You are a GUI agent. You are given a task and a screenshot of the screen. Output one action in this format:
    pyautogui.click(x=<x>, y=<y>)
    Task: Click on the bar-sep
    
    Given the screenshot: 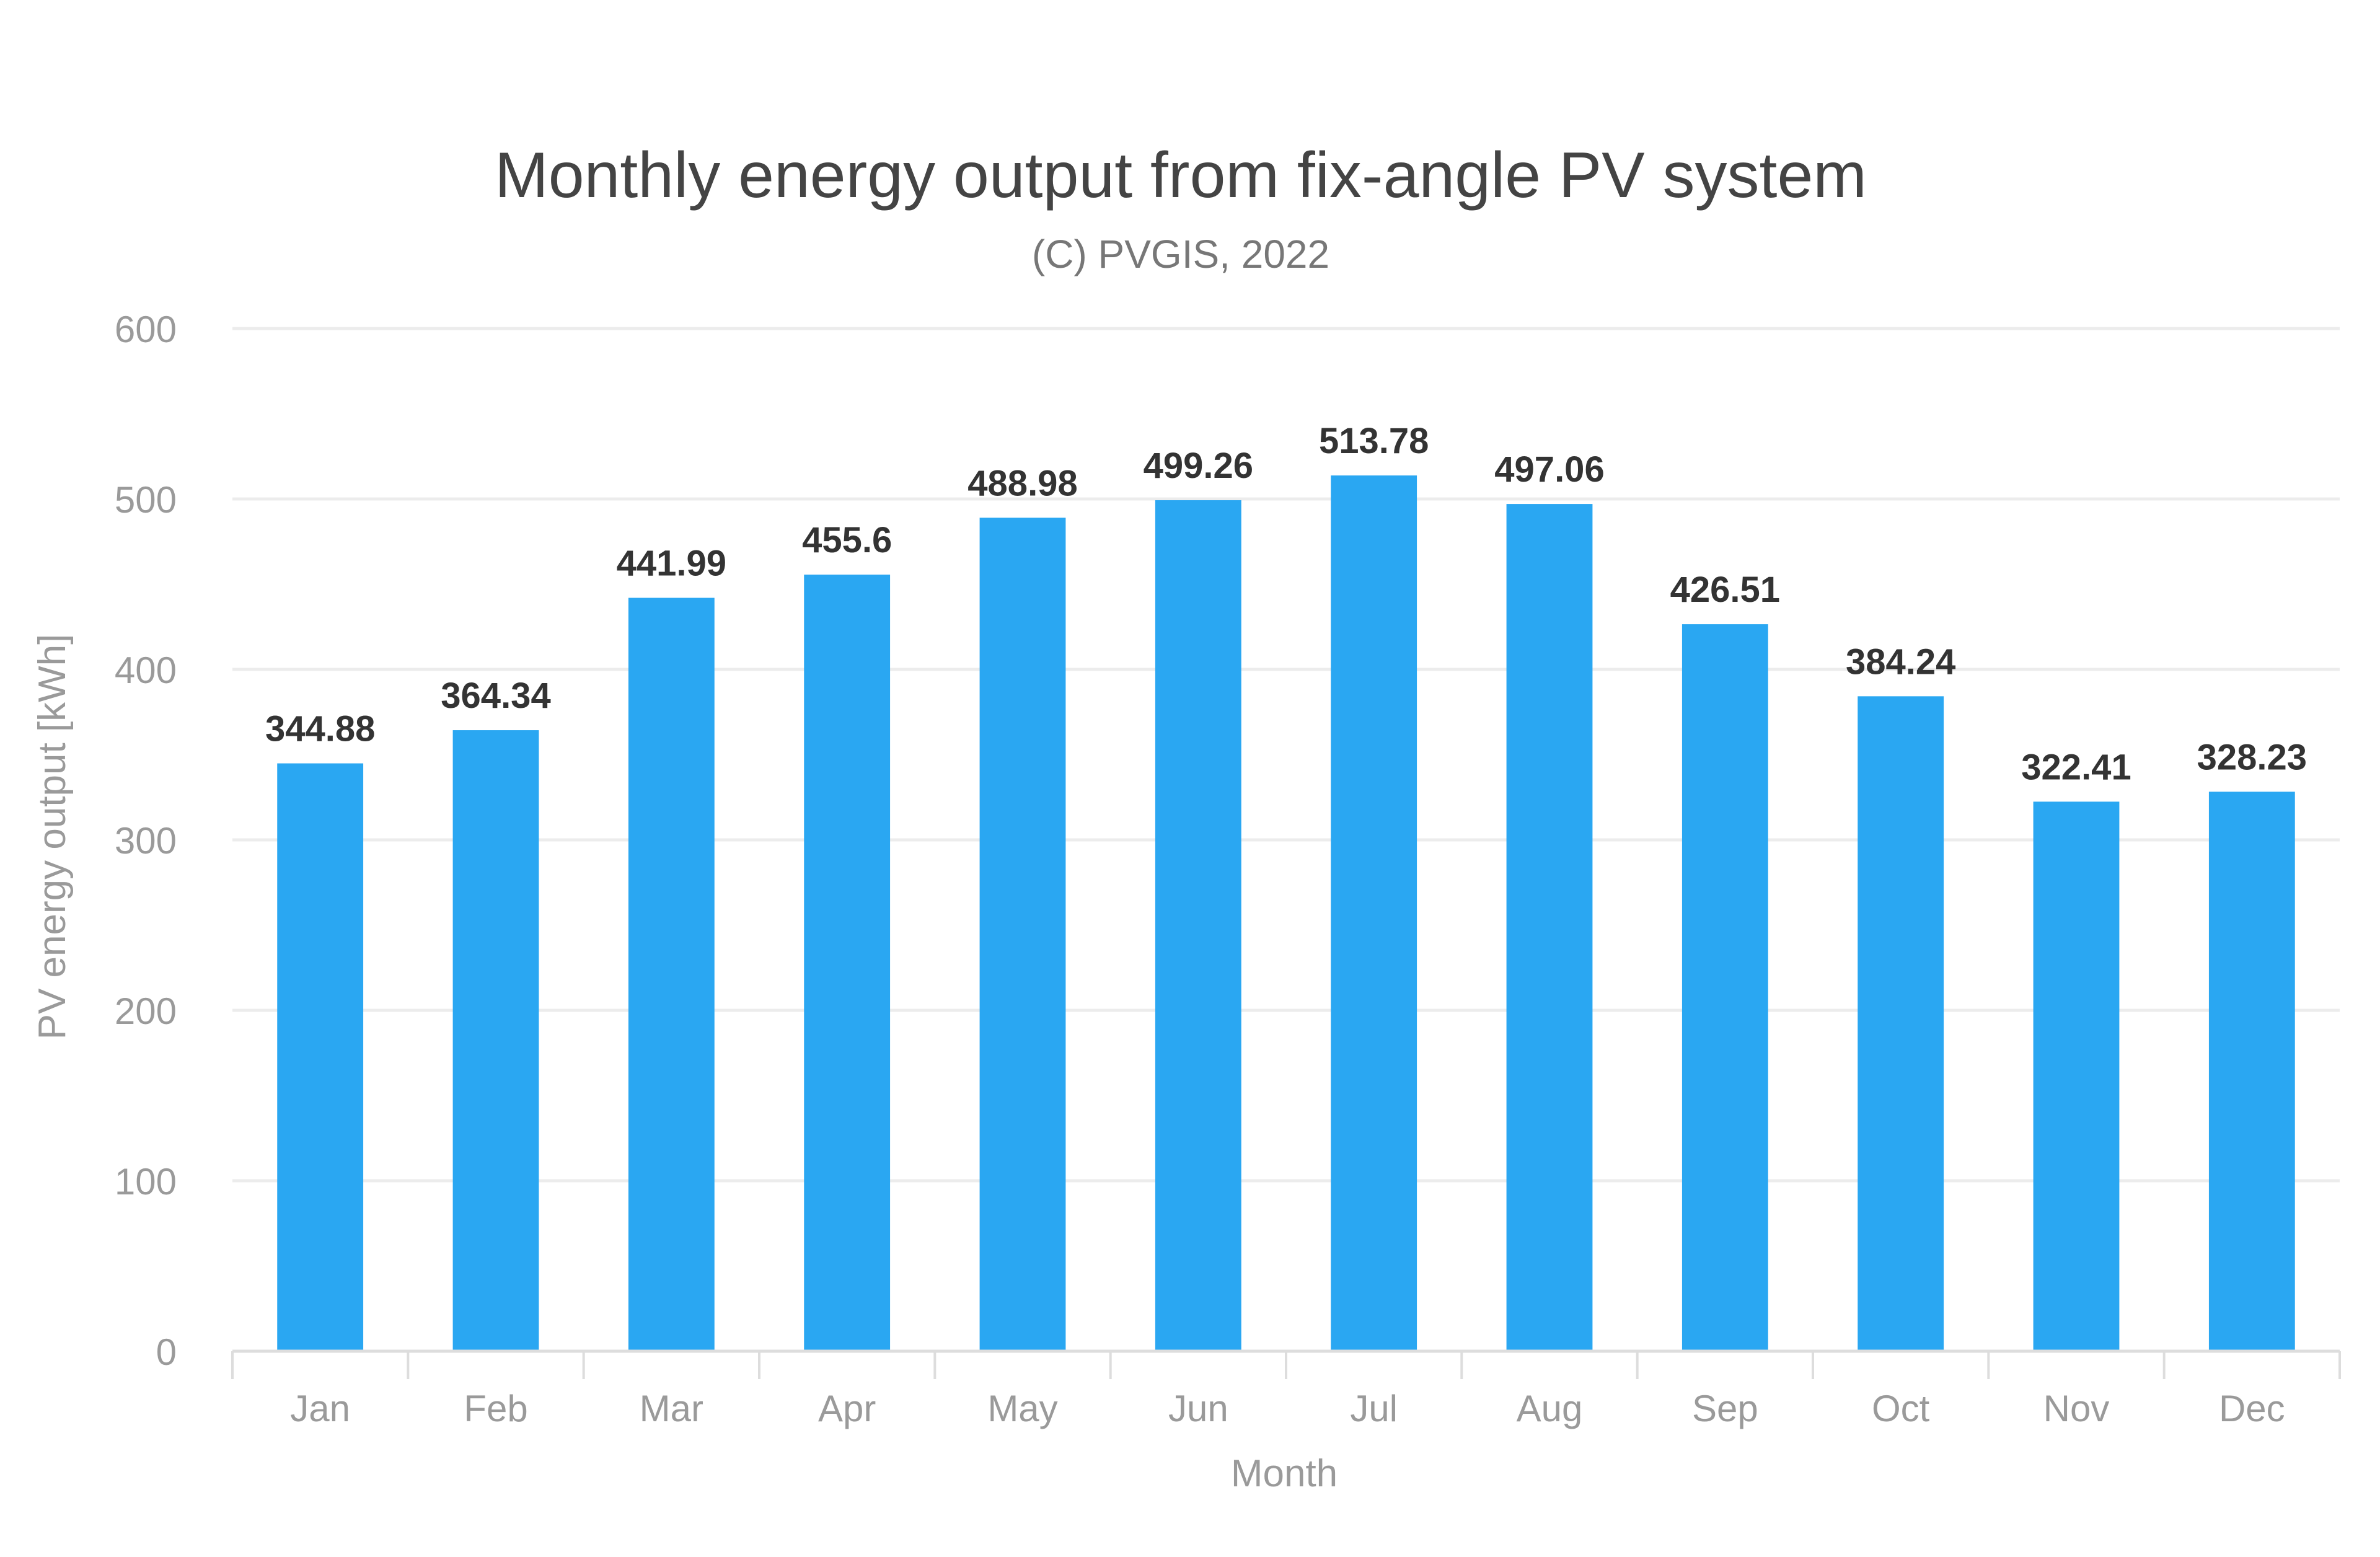 What is the action you would take?
    pyautogui.click(x=1724, y=988)
    